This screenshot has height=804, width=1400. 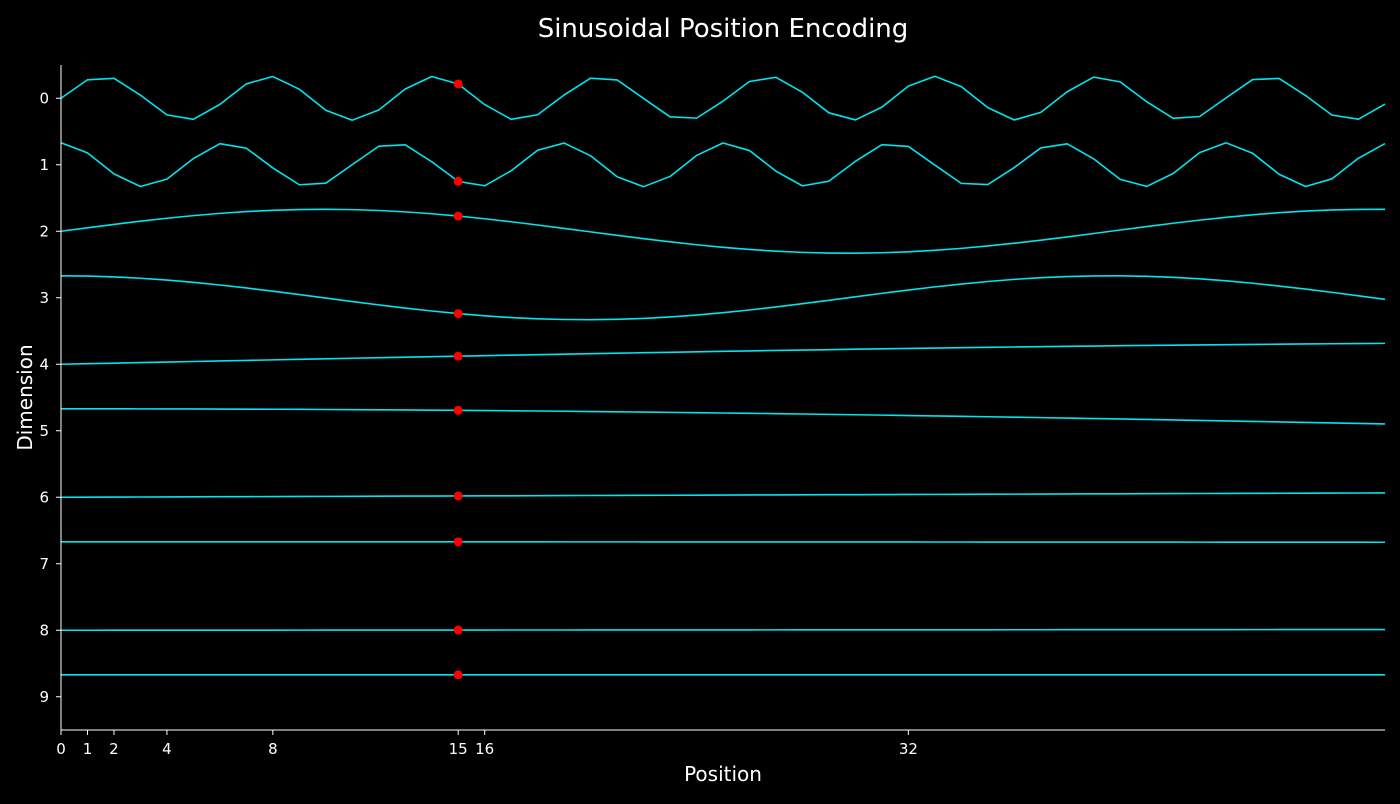 What do you see at coordinates (44, 630) in the screenshot?
I see `y-tick-label: 8` at bounding box center [44, 630].